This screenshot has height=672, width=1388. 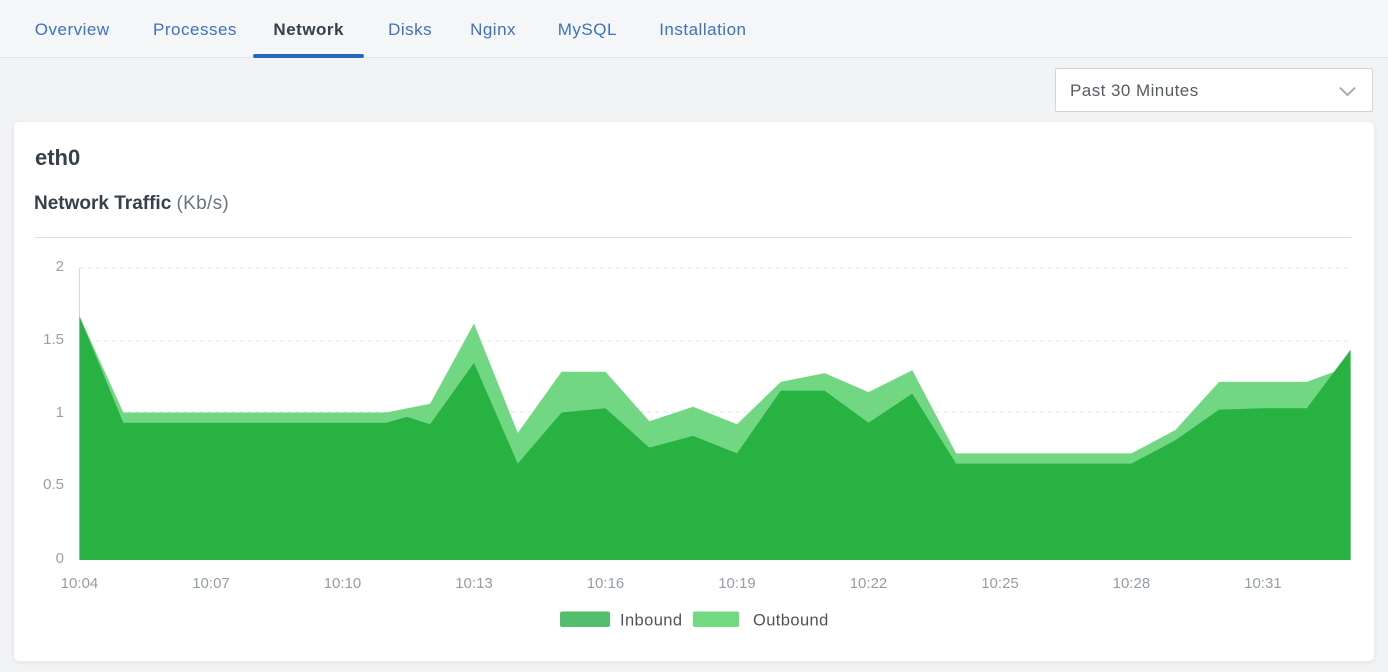 What do you see at coordinates (60, 412) in the screenshot?
I see `svg-text: 1` at bounding box center [60, 412].